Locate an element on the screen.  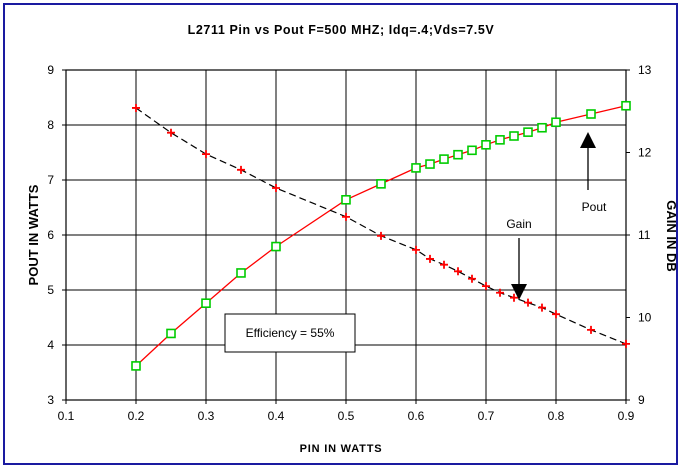
y-axis-title: POUT IN WATTS is located at coordinates (33, 234).